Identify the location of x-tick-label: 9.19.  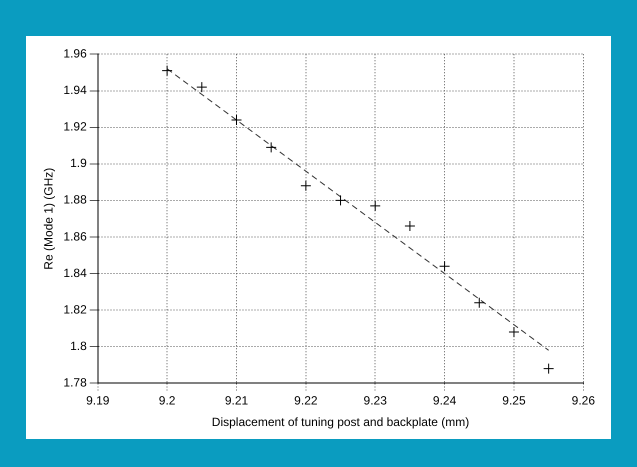
(98, 401).